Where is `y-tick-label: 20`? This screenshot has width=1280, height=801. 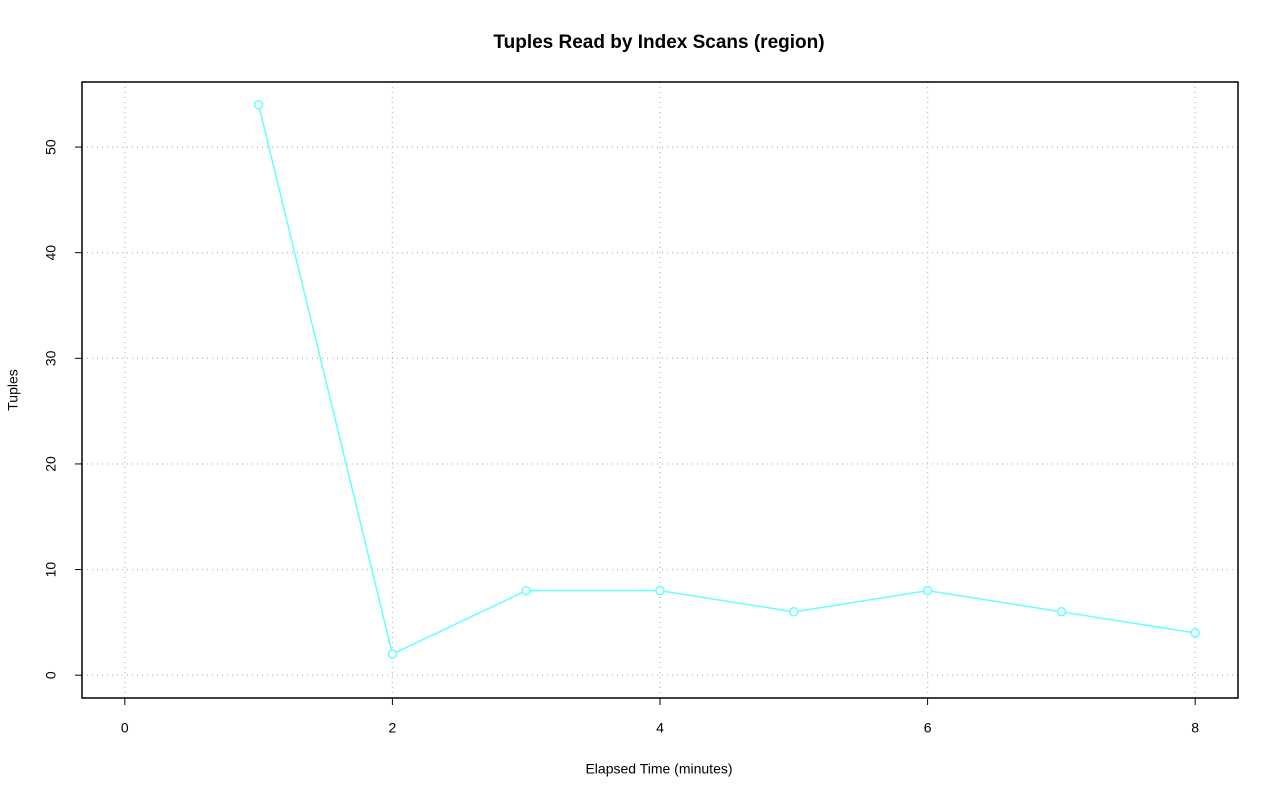
y-tick-label: 20 is located at coordinates (51, 464).